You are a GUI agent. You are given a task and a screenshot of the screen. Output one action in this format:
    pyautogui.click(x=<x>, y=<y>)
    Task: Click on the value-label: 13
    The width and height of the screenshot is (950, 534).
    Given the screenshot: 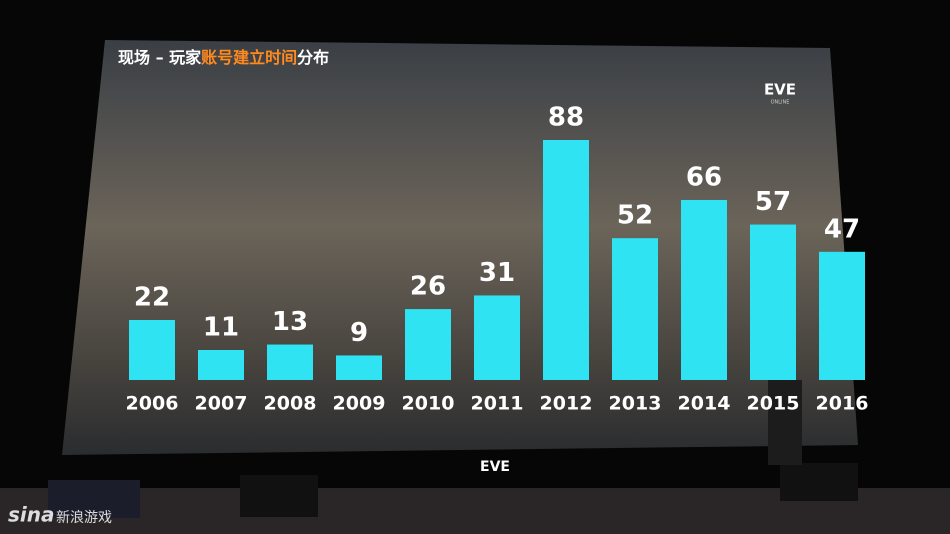 What is the action you would take?
    pyautogui.click(x=290, y=322)
    